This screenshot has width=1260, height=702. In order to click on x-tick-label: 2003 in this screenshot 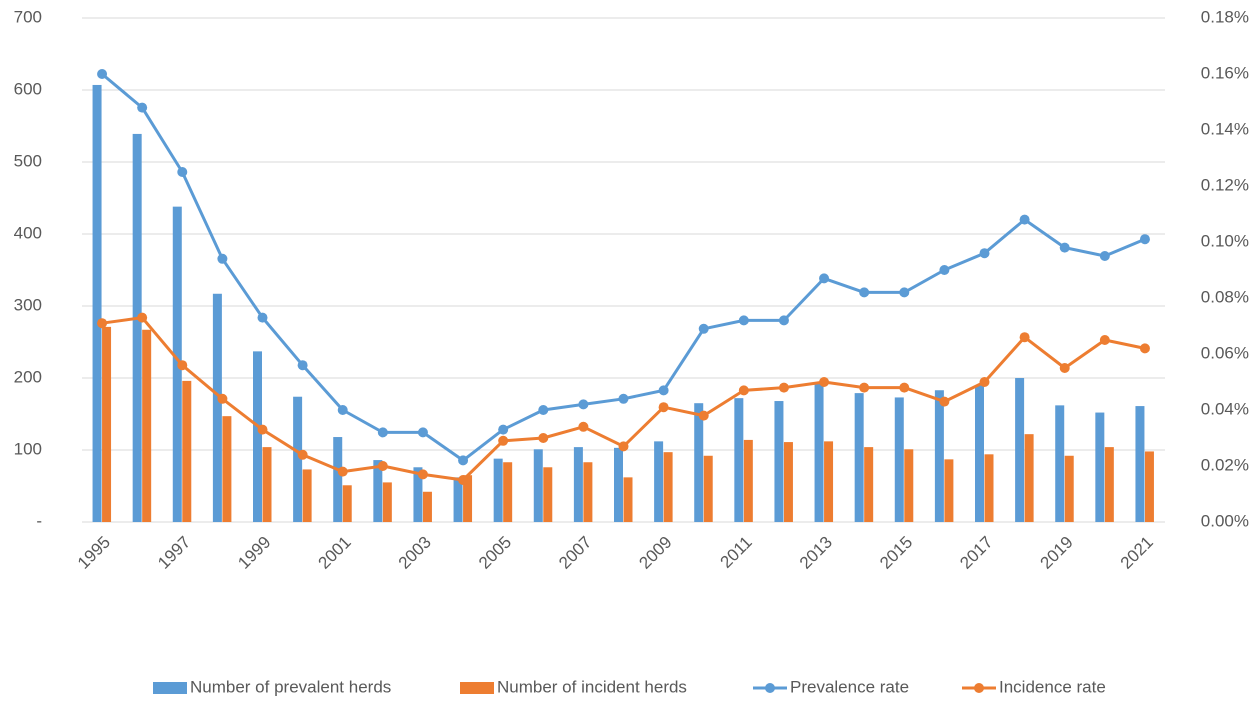, I will do `click(415, 553)`.